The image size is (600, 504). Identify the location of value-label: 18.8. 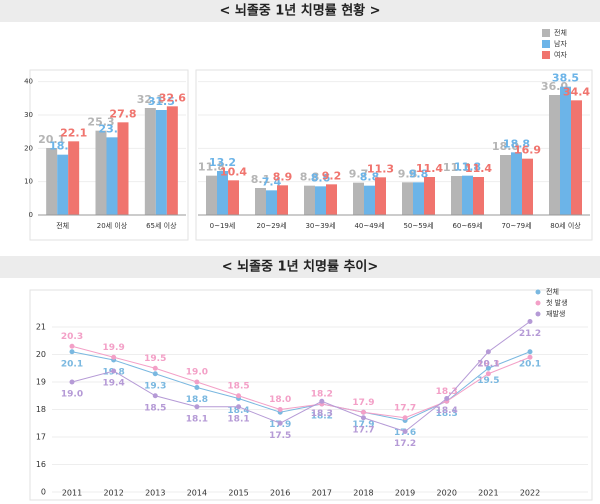
(516, 143).